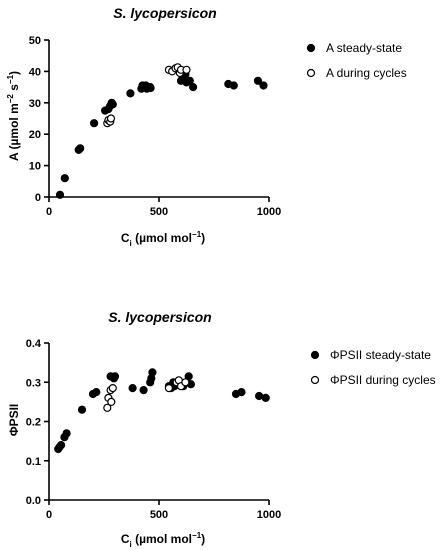  Describe the element at coordinates (38, 198) in the screenshot. I see `chart-1-ytick-label: 0` at that location.